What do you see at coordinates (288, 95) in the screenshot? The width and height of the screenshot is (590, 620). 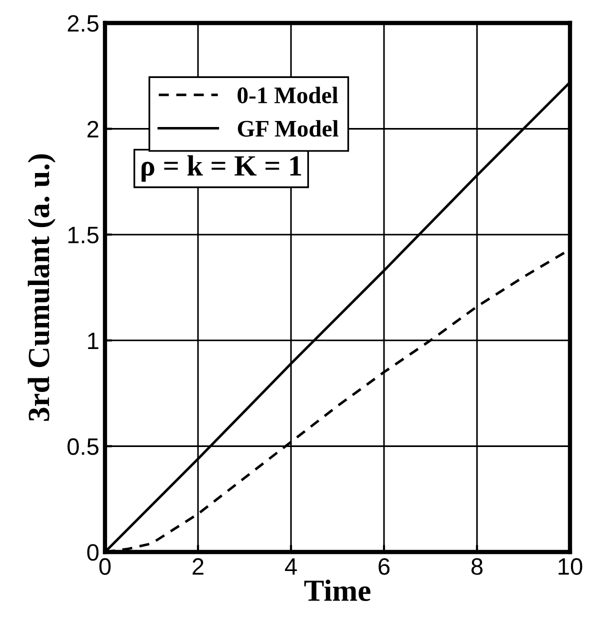 I see `legend-label: 0-1 Model` at bounding box center [288, 95].